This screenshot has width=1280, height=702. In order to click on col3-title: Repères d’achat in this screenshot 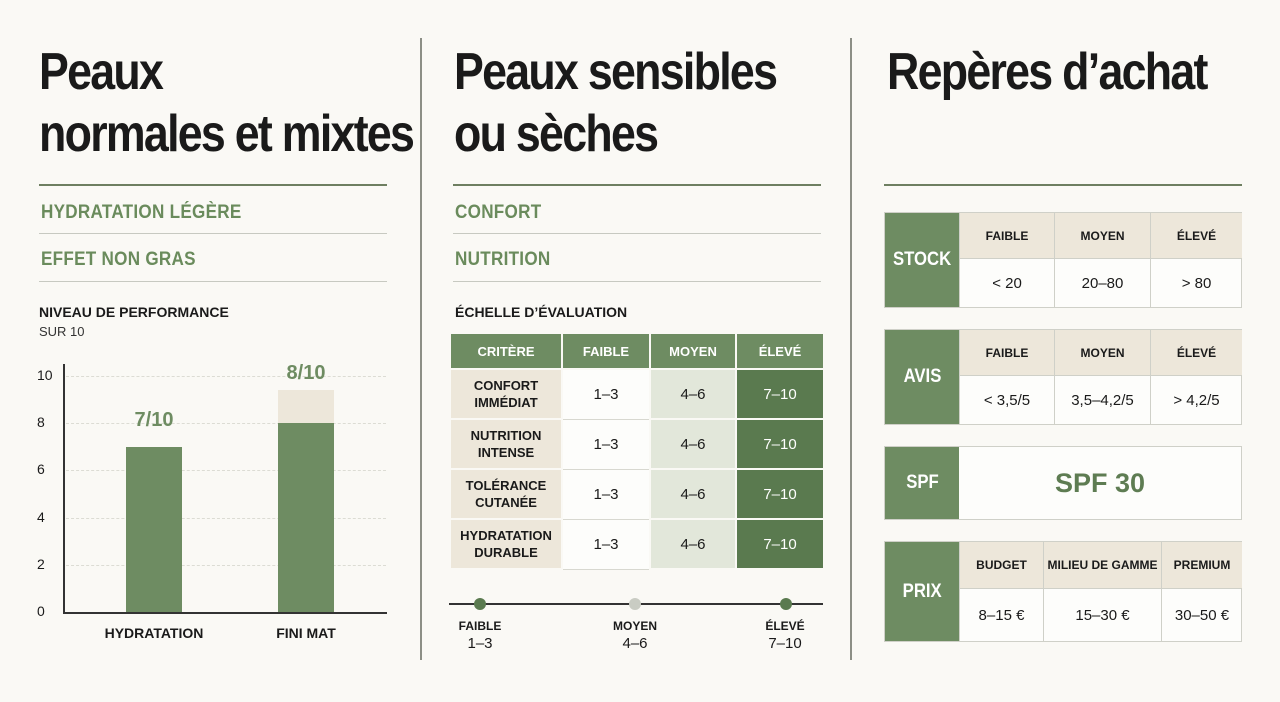, I will do `click(1047, 72)`.